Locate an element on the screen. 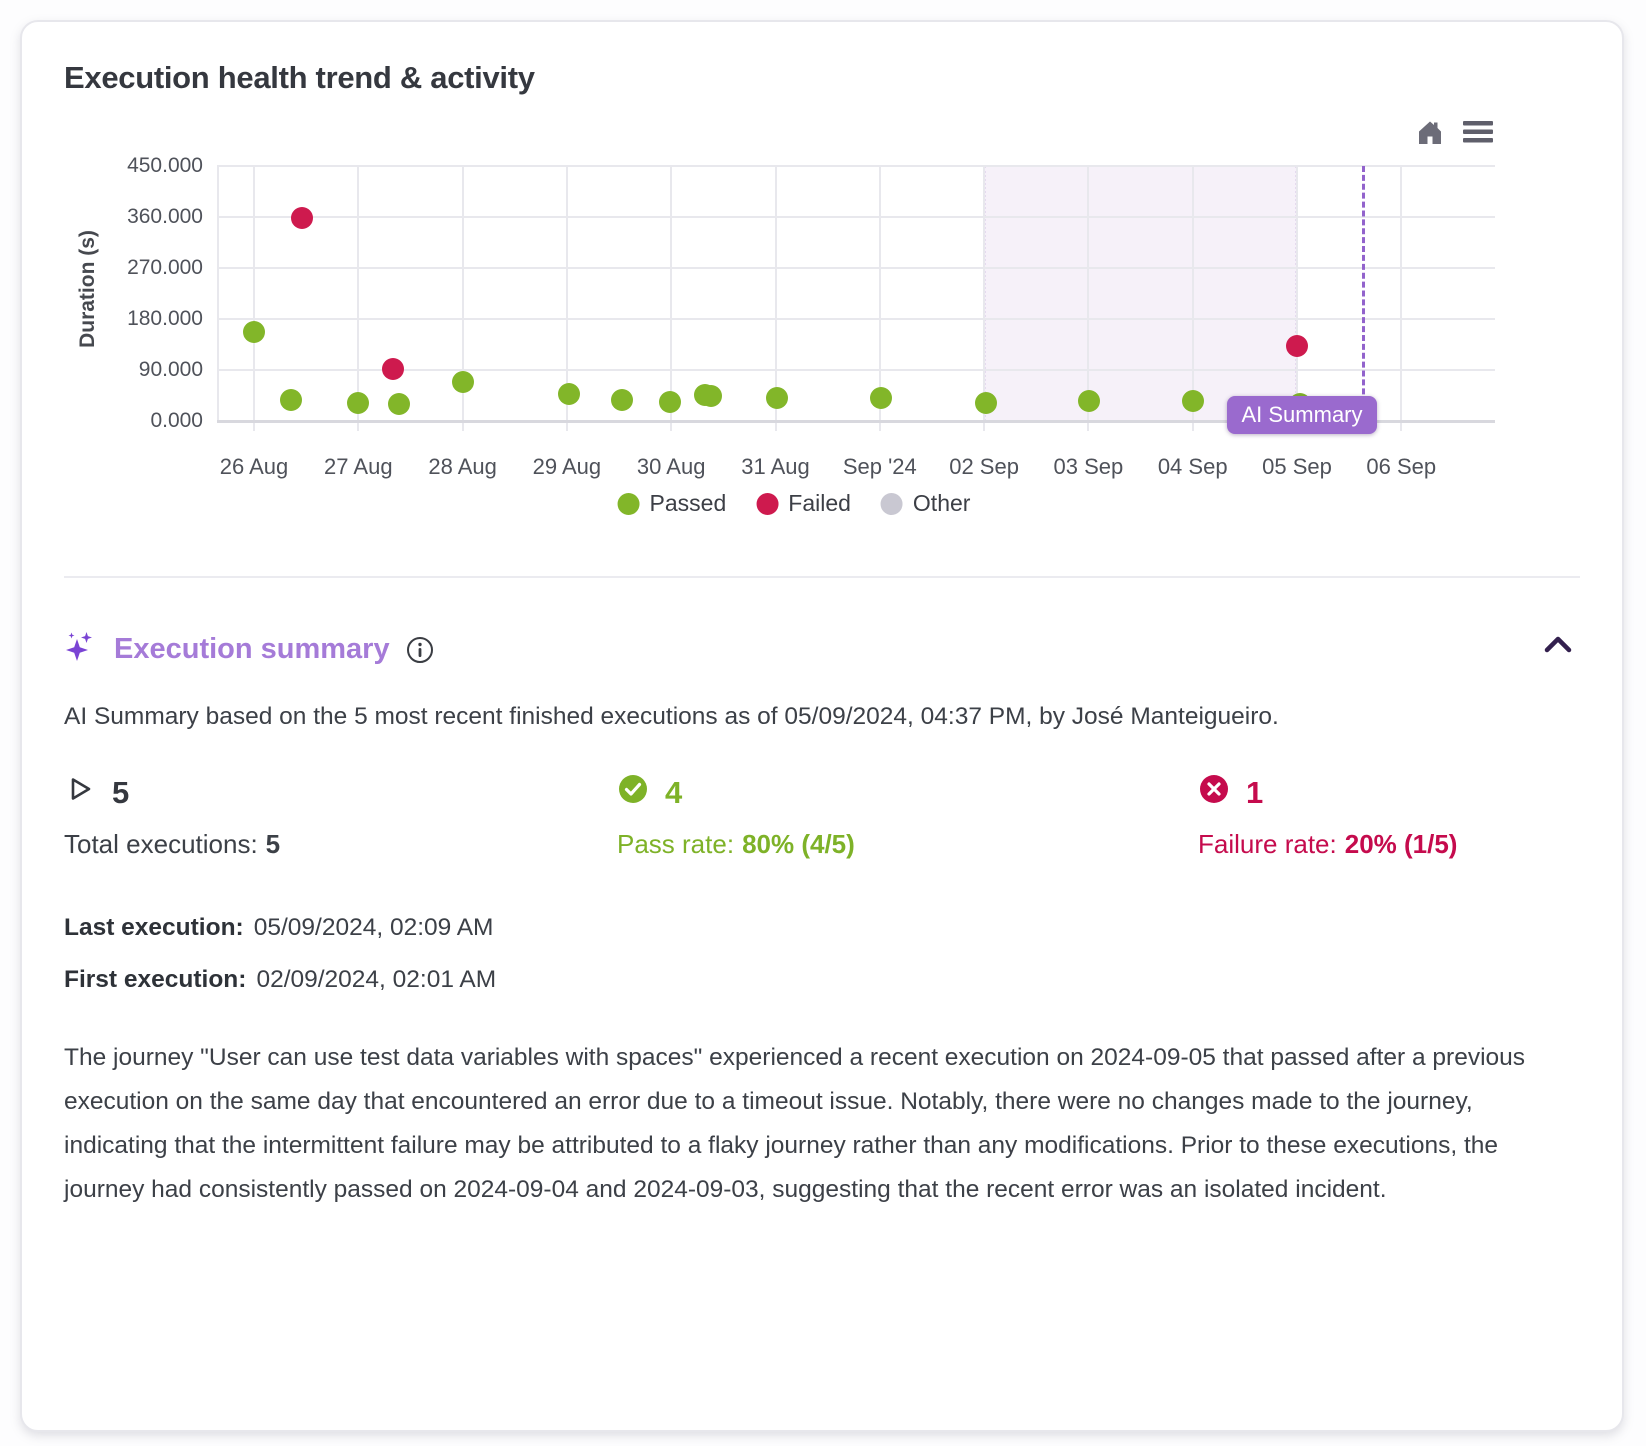  y-axis-label: 360.000 is located at coordinates (165, 216).